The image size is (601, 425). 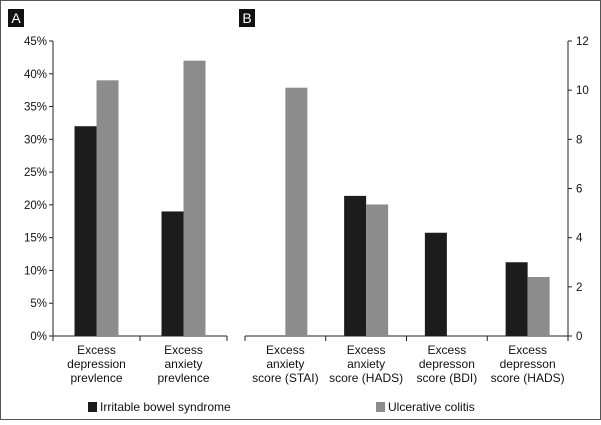 I want to click on panel-a-y-tick-label: 20%, so click(x=35, y=206).